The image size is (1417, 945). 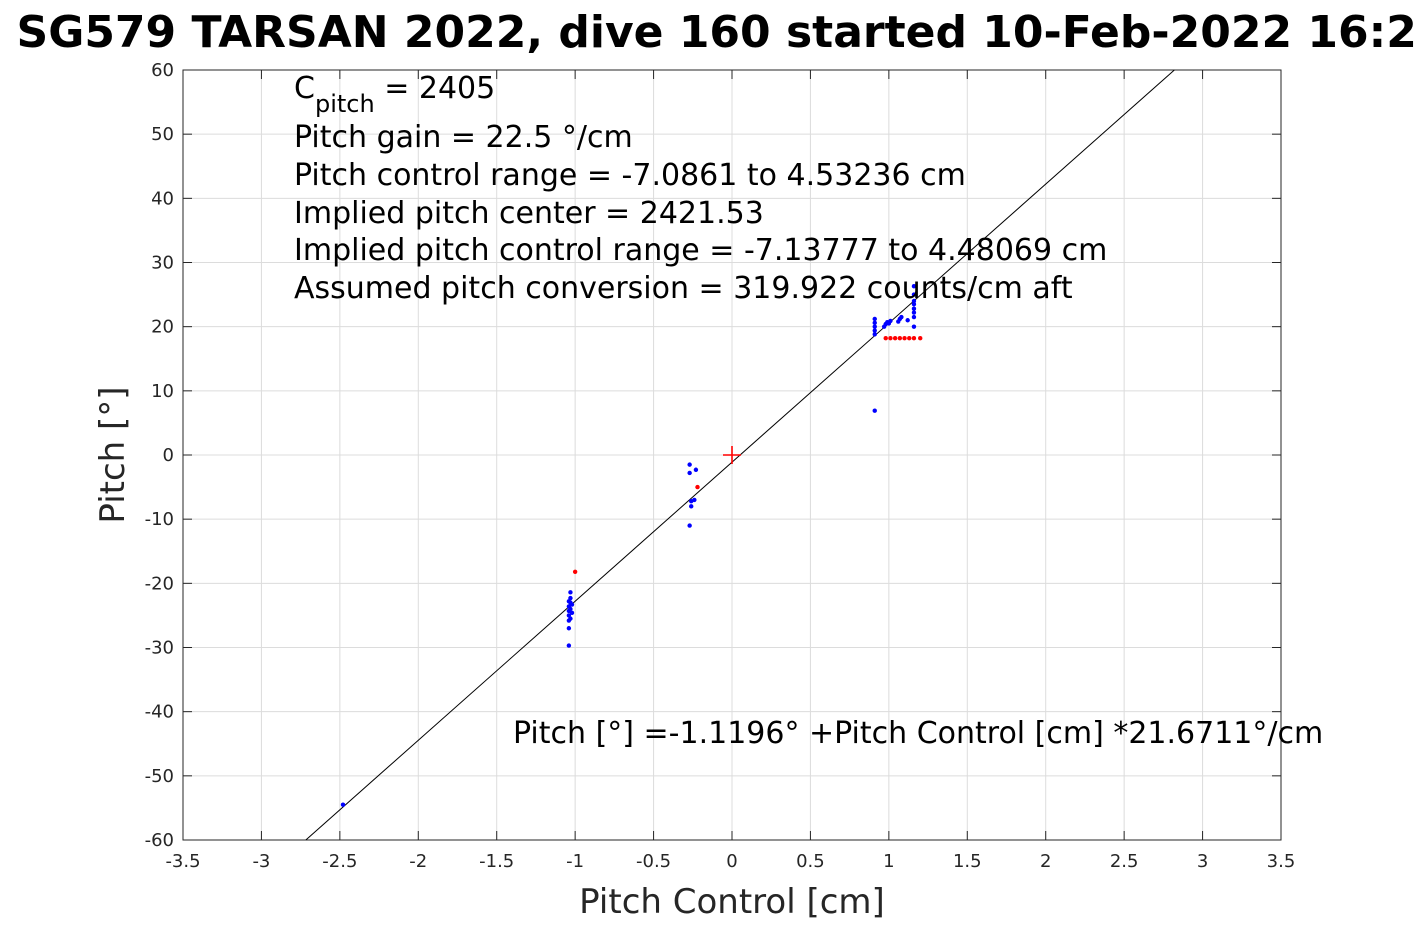 I want to click on y-tick-label: -20, so click(x=159, y=583).